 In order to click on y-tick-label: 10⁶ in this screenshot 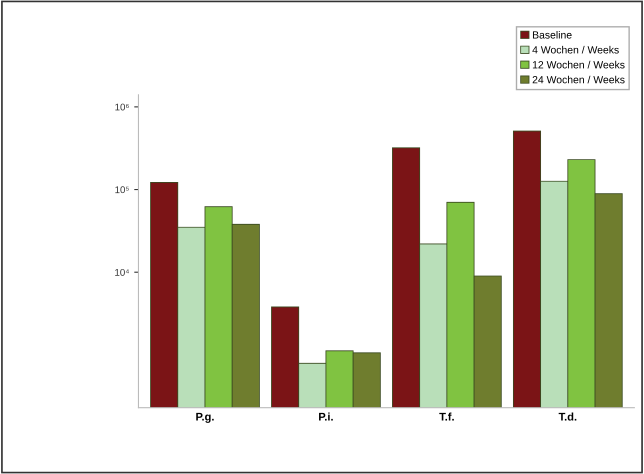, I will do `click(122, 107)`.